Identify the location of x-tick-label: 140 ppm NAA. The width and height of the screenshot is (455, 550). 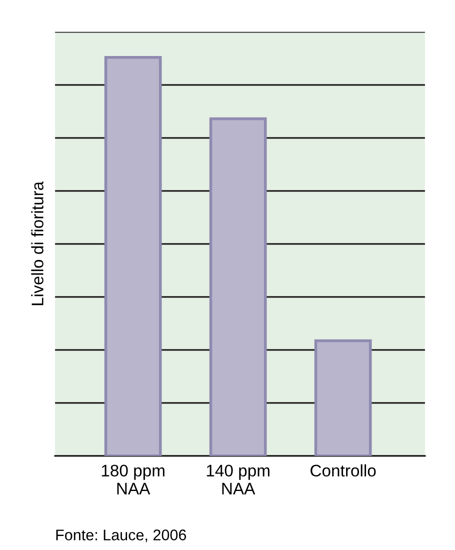
(238, 479).